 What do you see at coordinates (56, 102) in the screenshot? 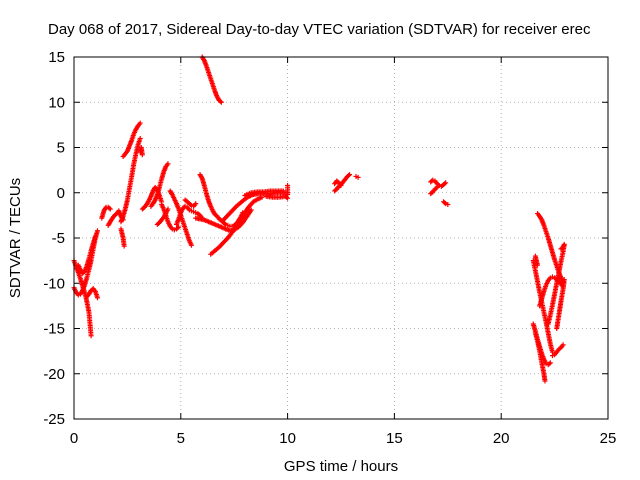
I see `y-tick-label: 10` at bounding box center [56, 102].